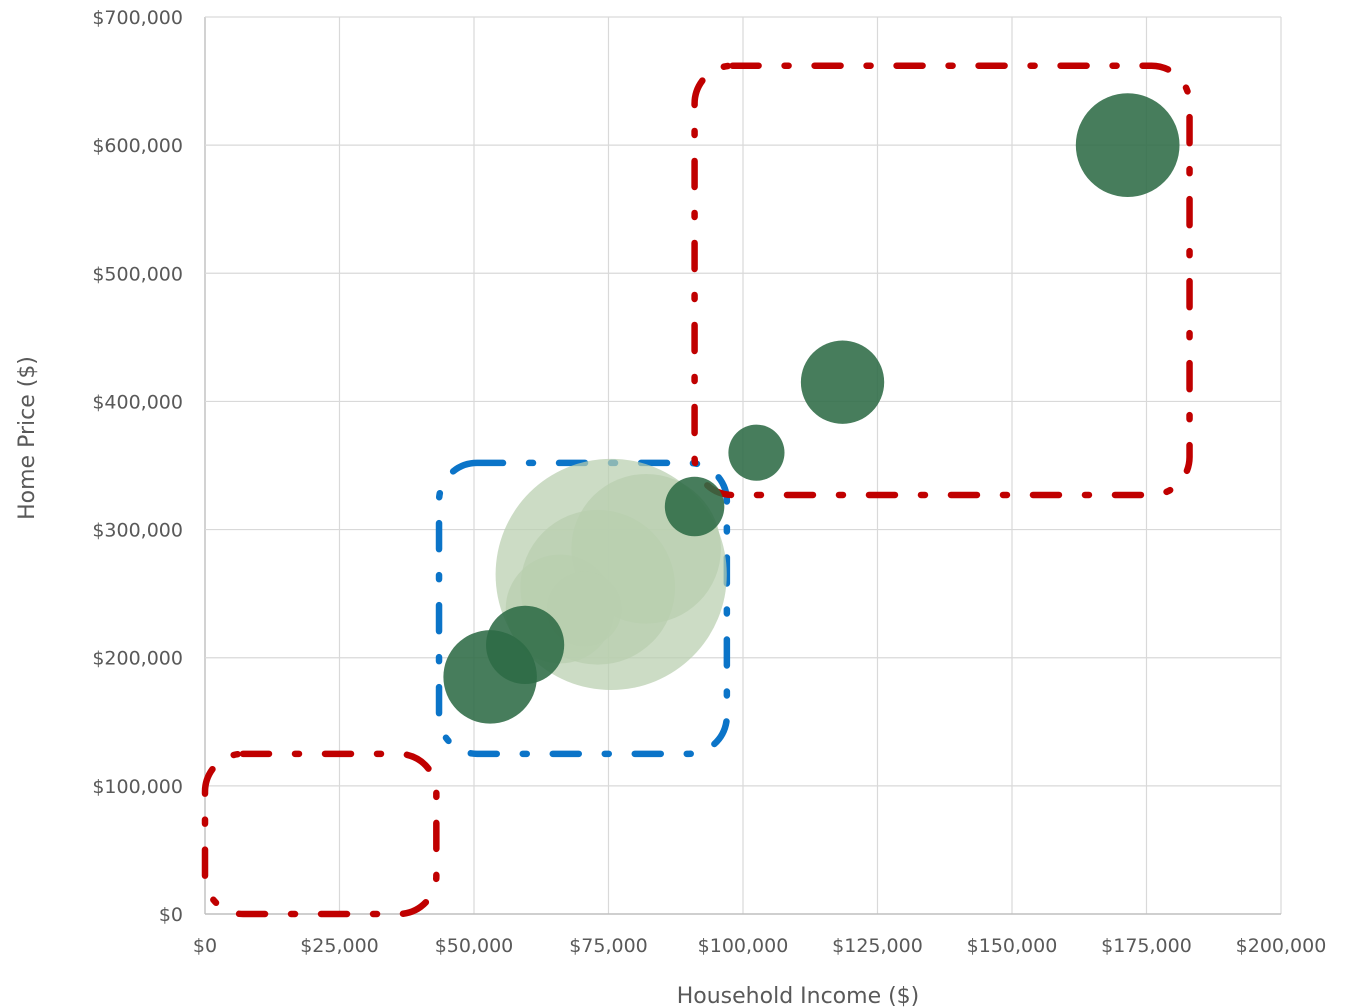 Image resolution: width=1363 pixels, height=1008 pixels. Describe the element at coordinates (137, 18) in the screenshot. I see `y-tick-label: $700,000` at that location.